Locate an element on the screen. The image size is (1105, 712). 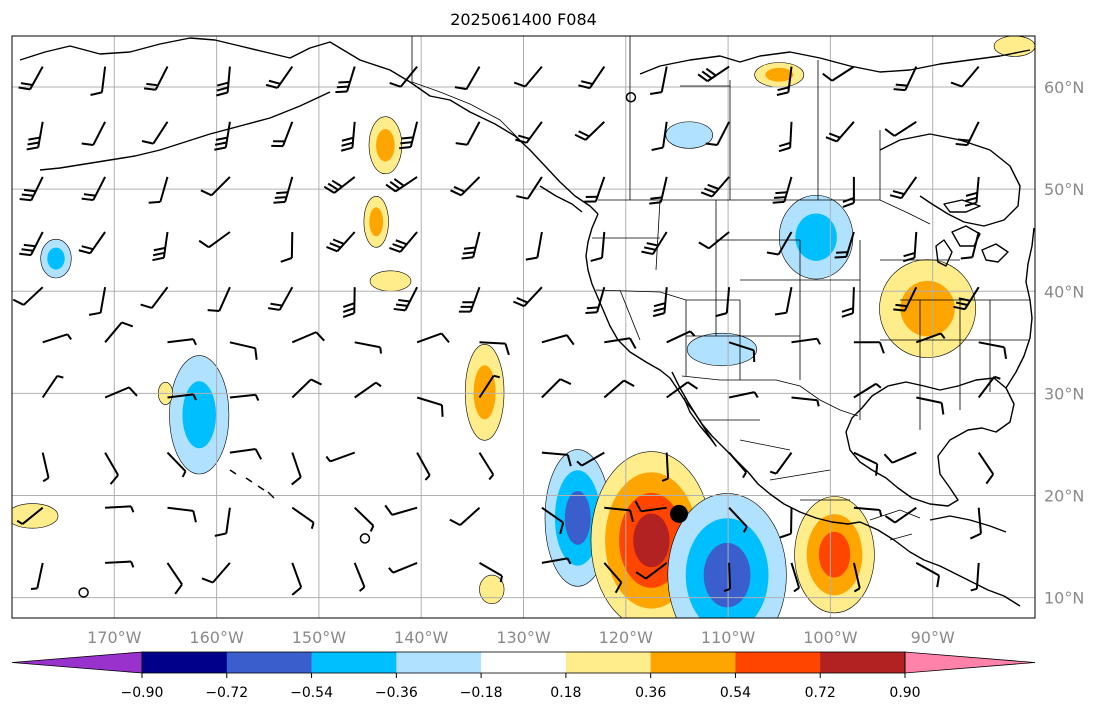
colorbar-frame is located at coordinates (523, 662).